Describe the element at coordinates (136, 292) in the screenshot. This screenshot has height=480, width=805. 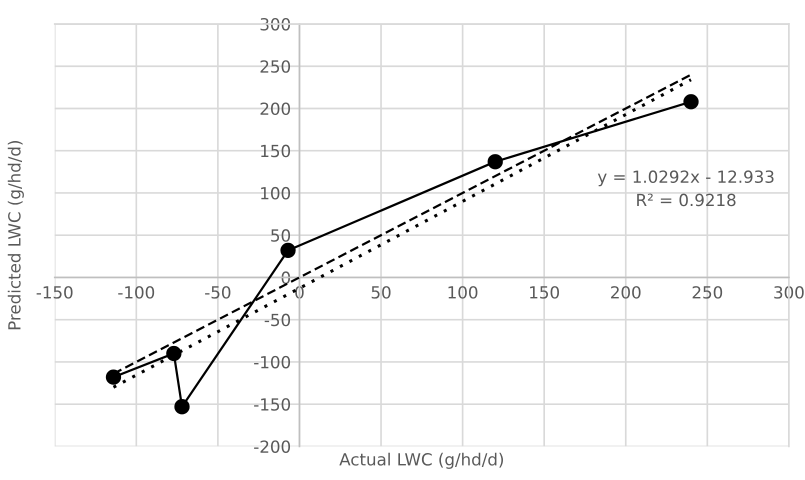
I see `x-tick-label: -100` at that location.